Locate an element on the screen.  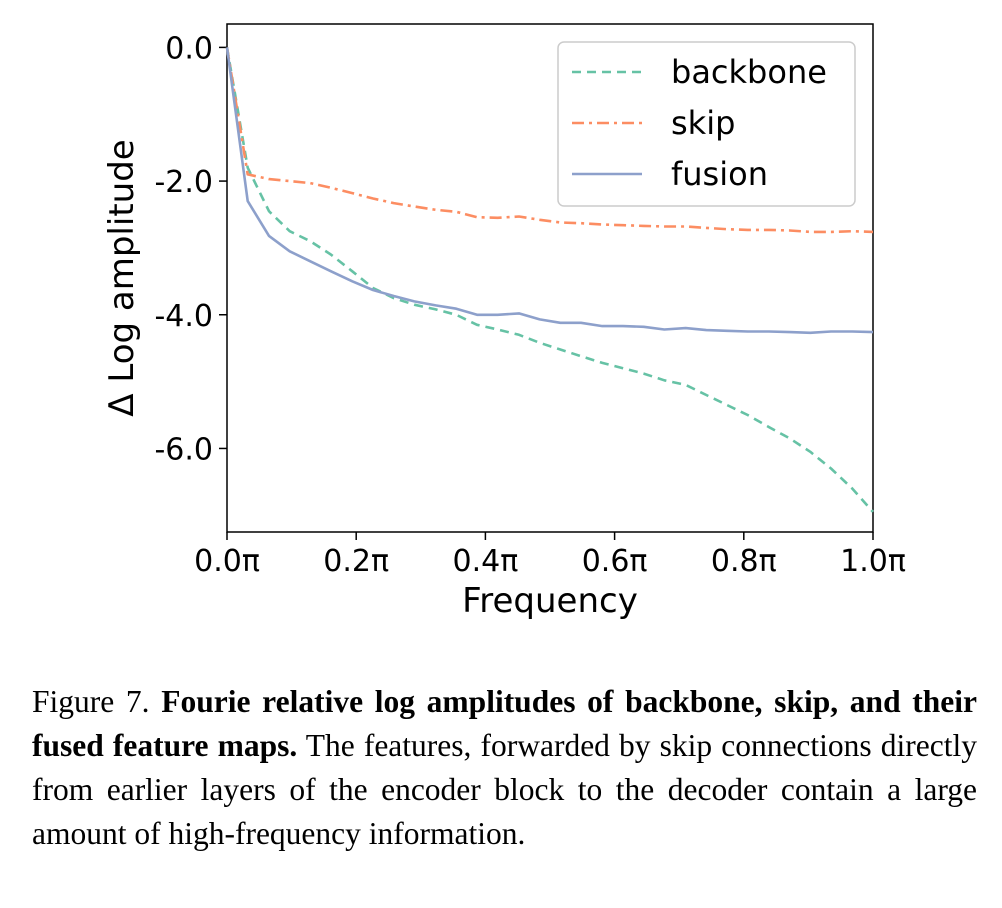
x-tick-label: 0.2π is located at coordinates (356, 561).